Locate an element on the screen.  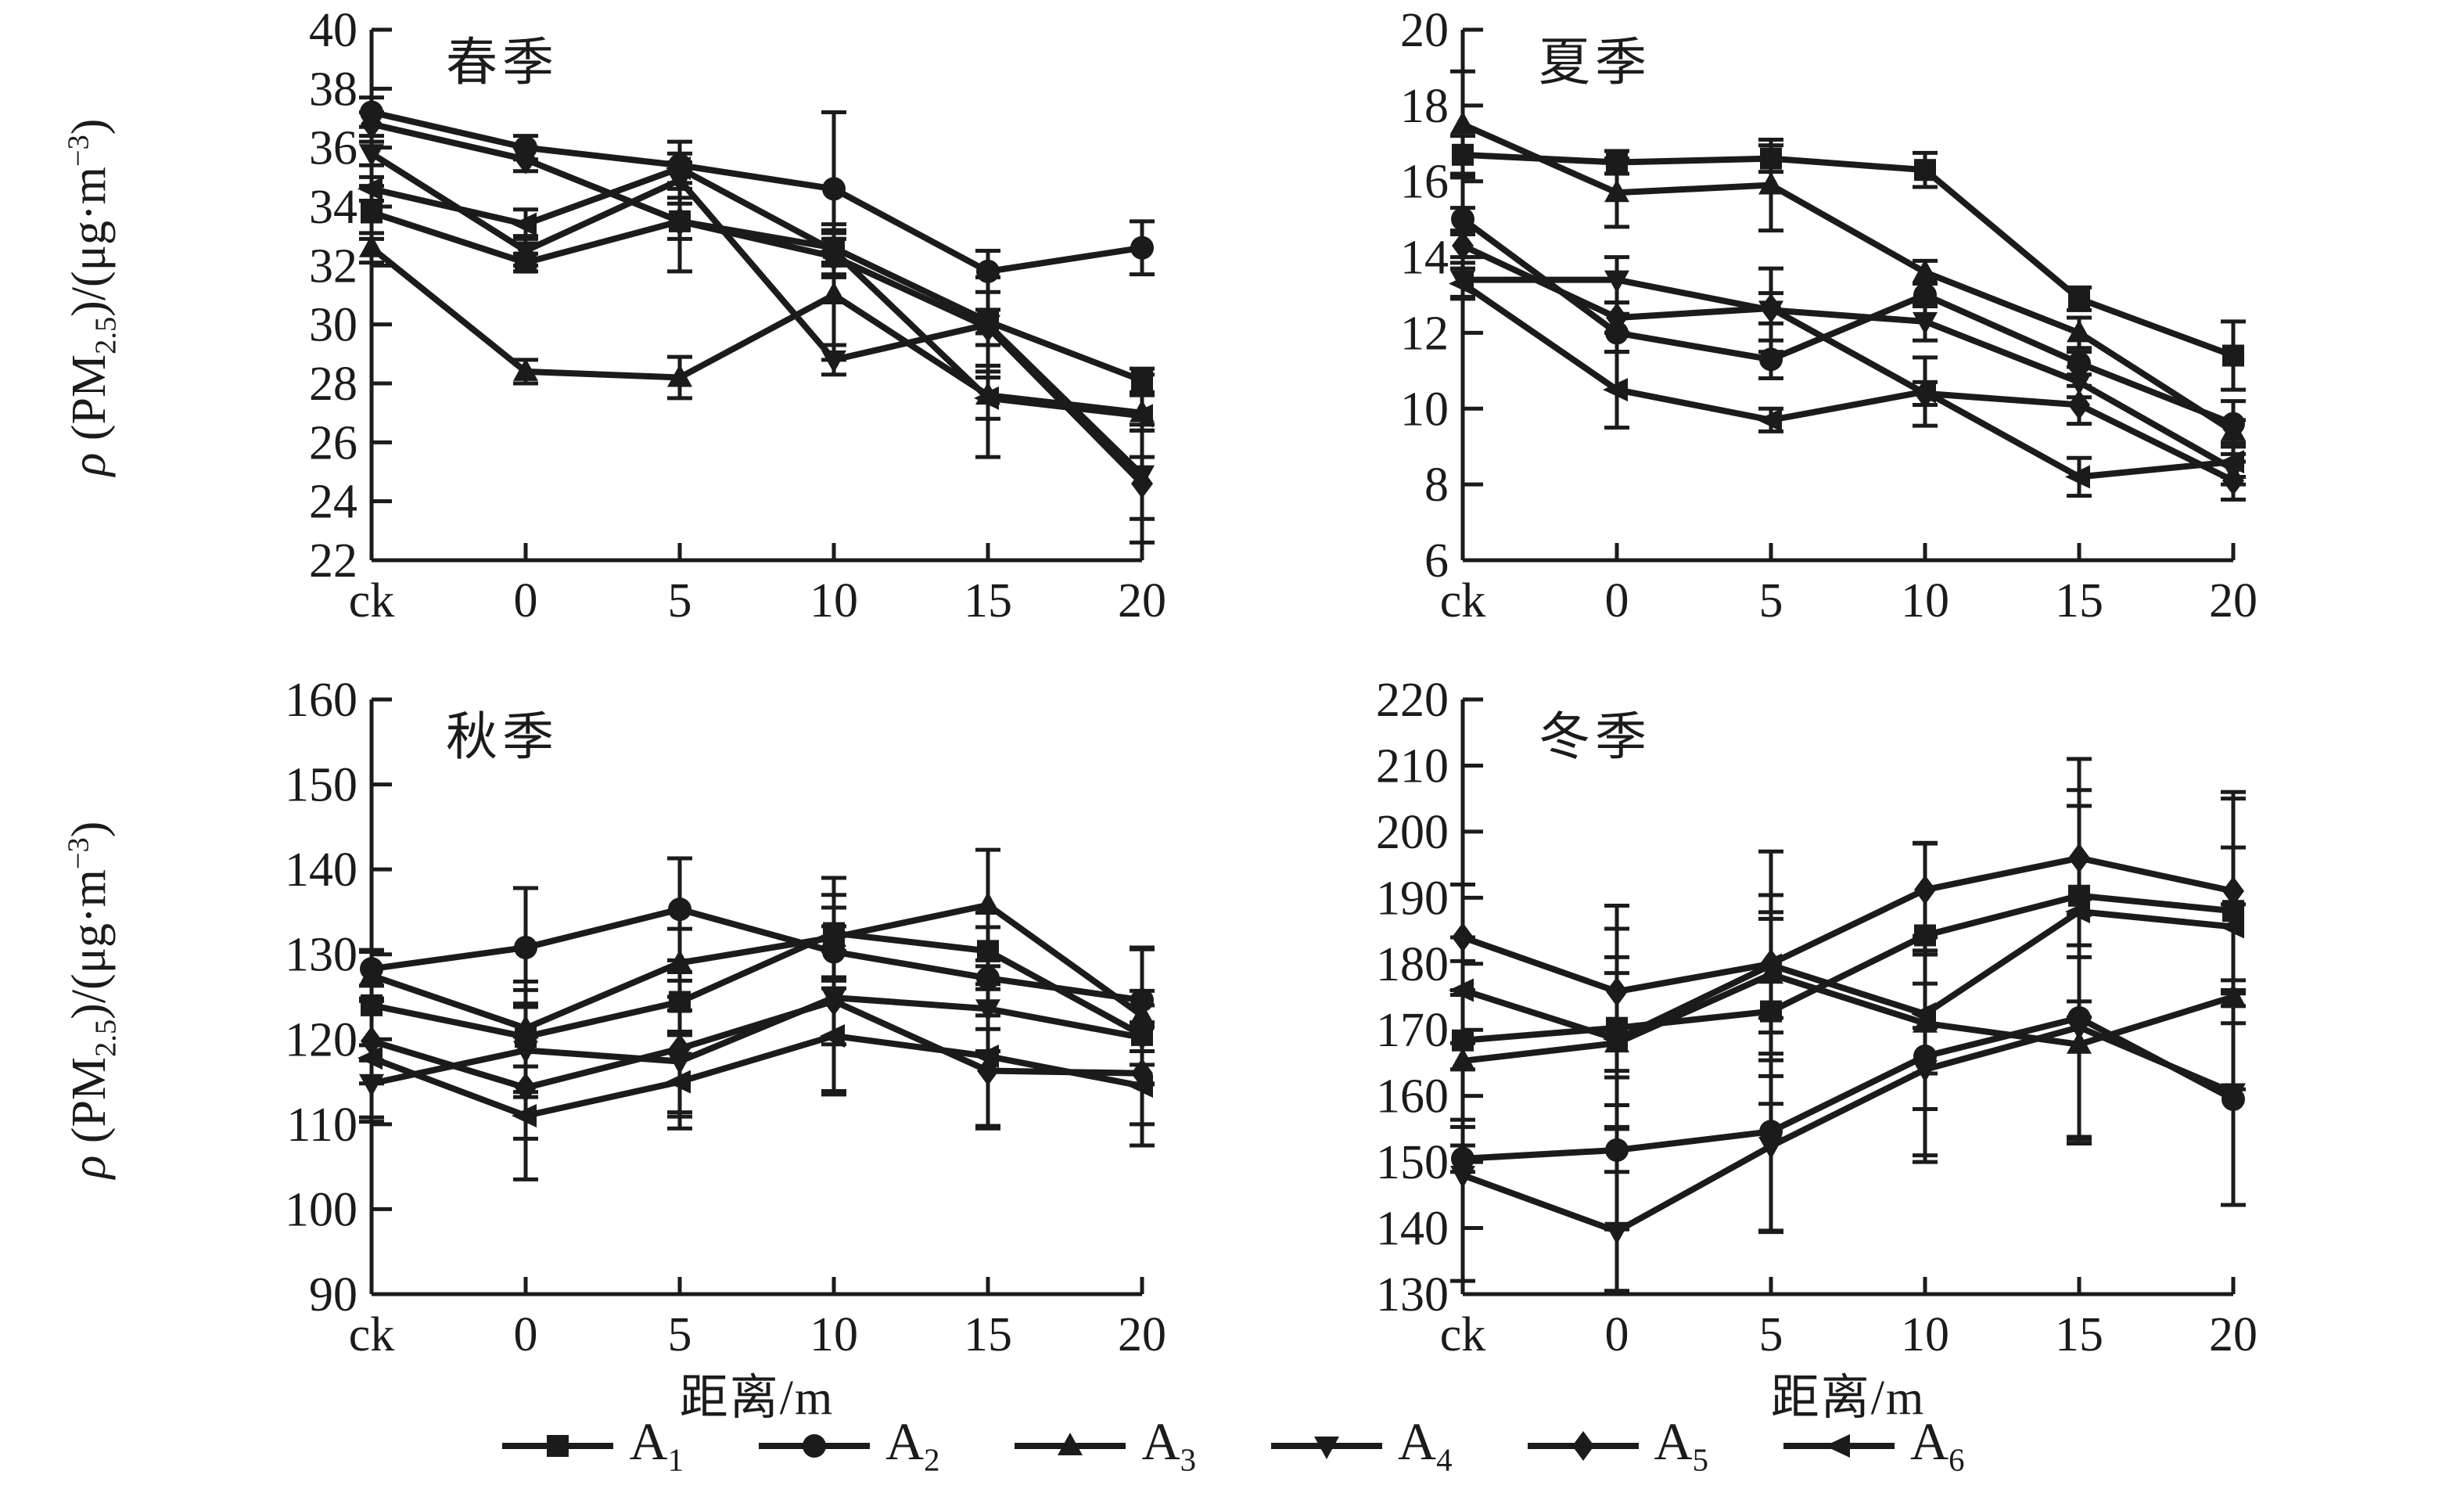
svg-text: 170 is located at coordinates (1412, 1030).